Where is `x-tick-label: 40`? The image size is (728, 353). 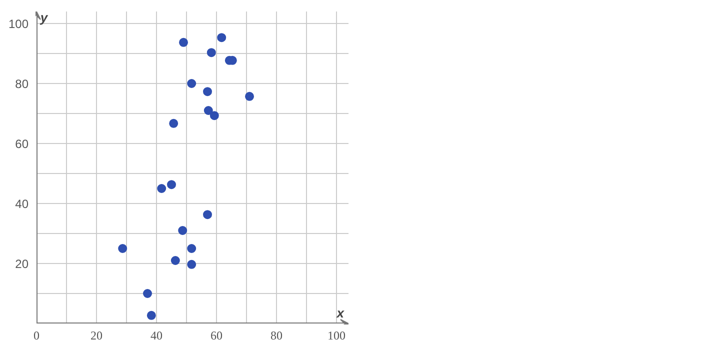 x-tick-label: 40 is located at coordinates (156, 335).